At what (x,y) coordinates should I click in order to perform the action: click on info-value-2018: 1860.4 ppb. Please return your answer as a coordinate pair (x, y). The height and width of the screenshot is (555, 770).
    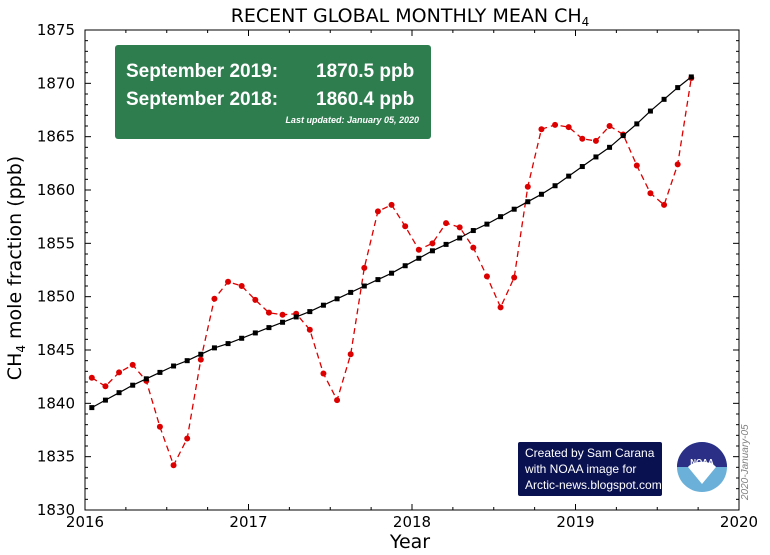
    Looking at the image, I should click on (365, 99).